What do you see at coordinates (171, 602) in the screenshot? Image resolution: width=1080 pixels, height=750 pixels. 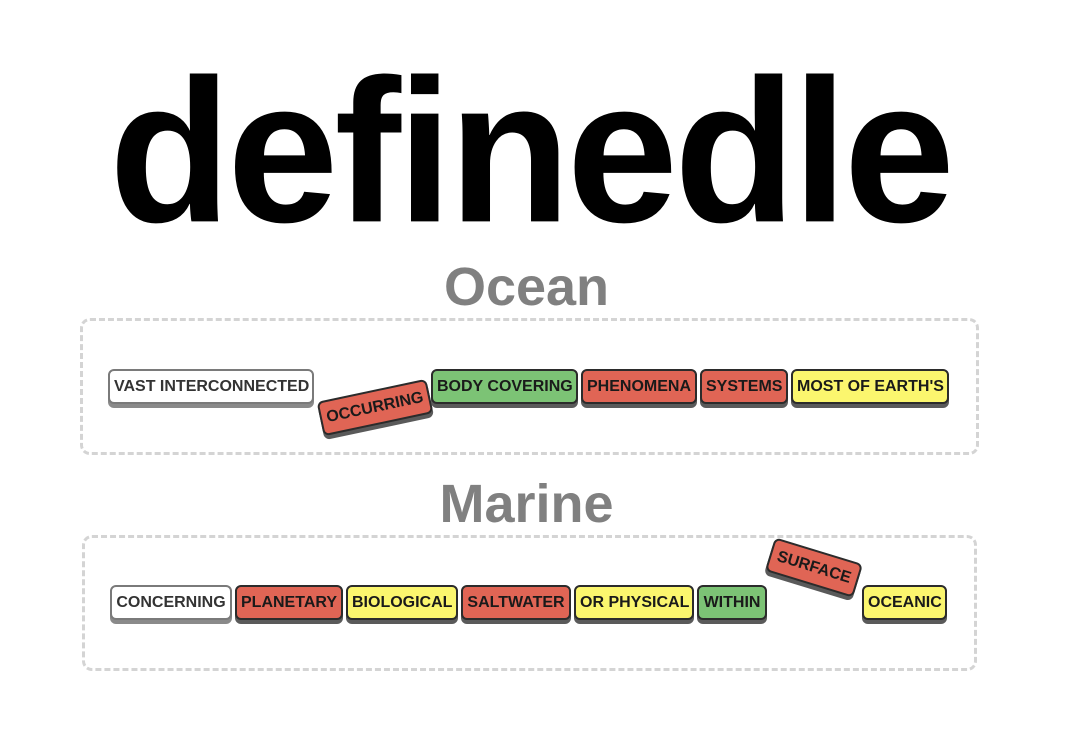 I see `word-tile: CONCERNING` at bounding box center [171, 602].